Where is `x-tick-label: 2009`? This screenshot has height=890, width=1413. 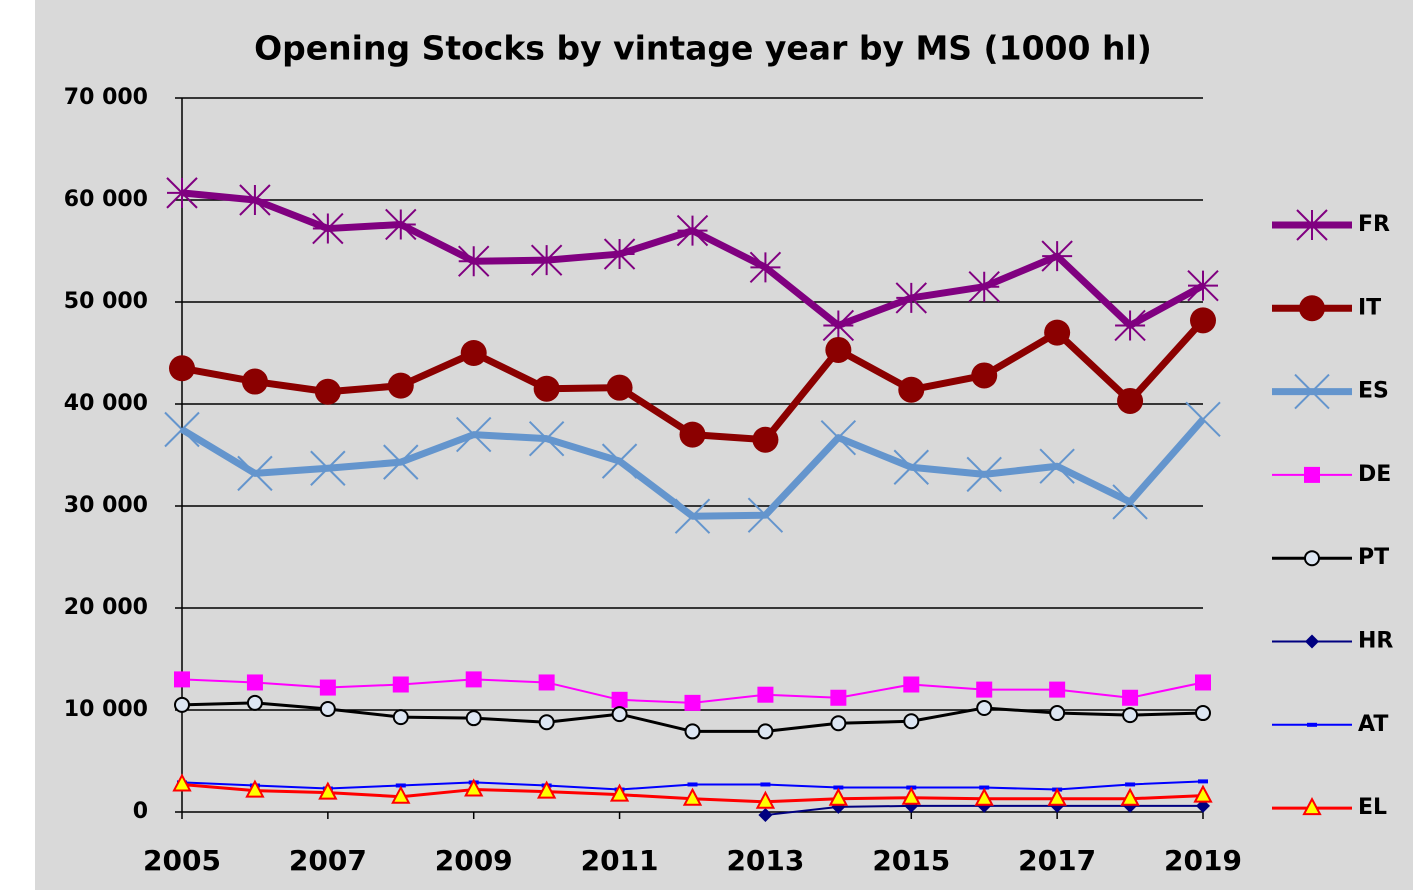
x-tick-label: 2009 is located at coordinates (474, 860).